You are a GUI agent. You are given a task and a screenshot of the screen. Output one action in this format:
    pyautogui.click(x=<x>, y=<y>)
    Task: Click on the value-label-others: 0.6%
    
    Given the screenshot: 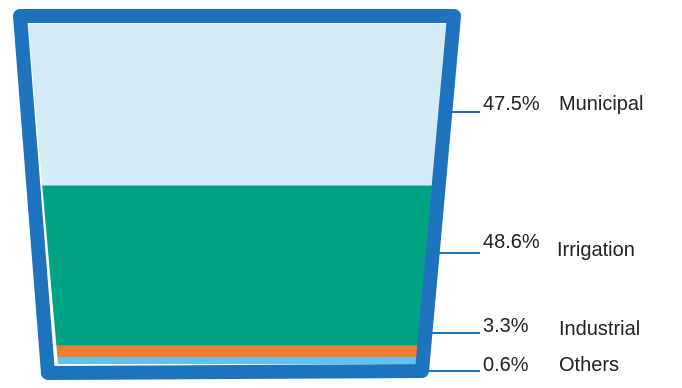 What is the action you would take?
    pyautogui.click(x=506, y=365)
    